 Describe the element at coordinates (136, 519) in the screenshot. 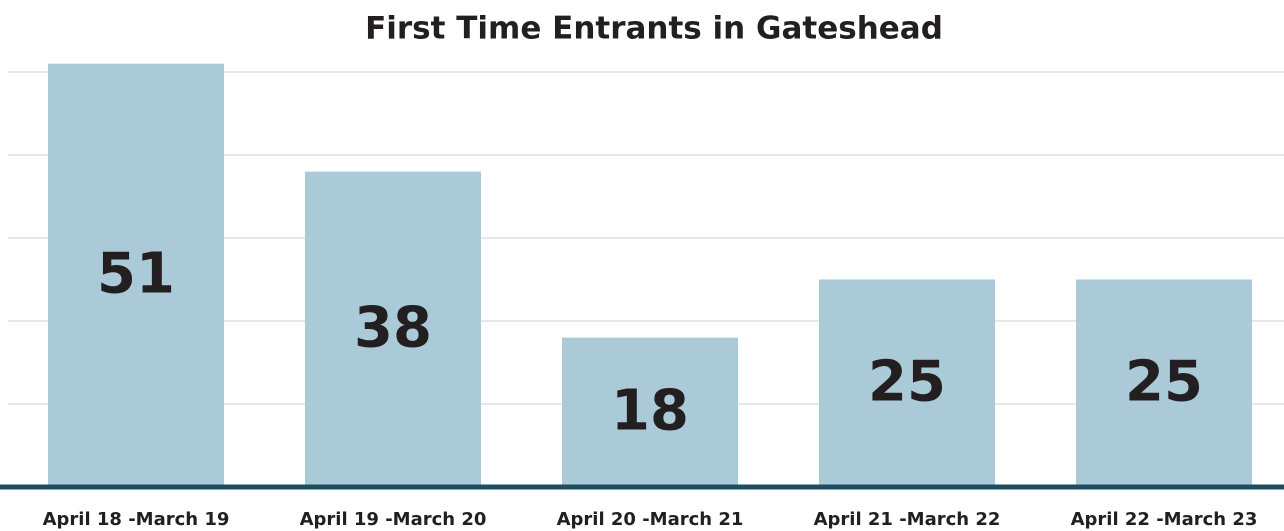

I see `x-tick-label: April 18 -March 19` at that location.